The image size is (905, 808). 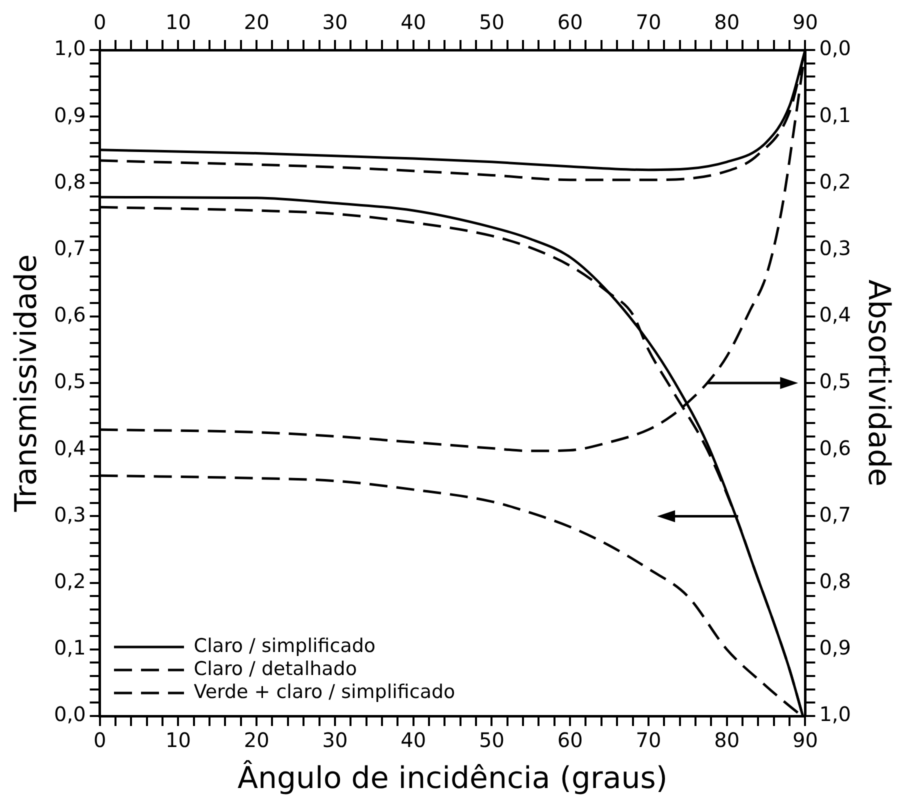 I want to click on x-tick-label: 30, so click(x=335, y=740).